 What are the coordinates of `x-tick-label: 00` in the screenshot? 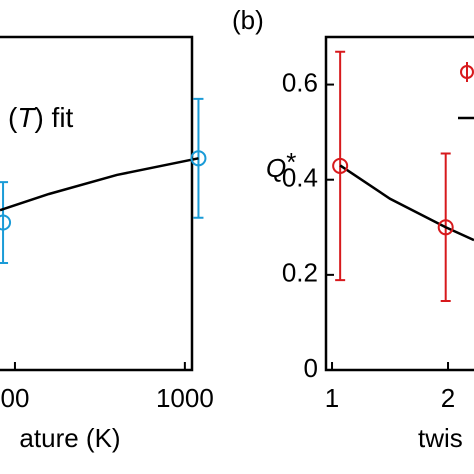 It's located at (14, 398).